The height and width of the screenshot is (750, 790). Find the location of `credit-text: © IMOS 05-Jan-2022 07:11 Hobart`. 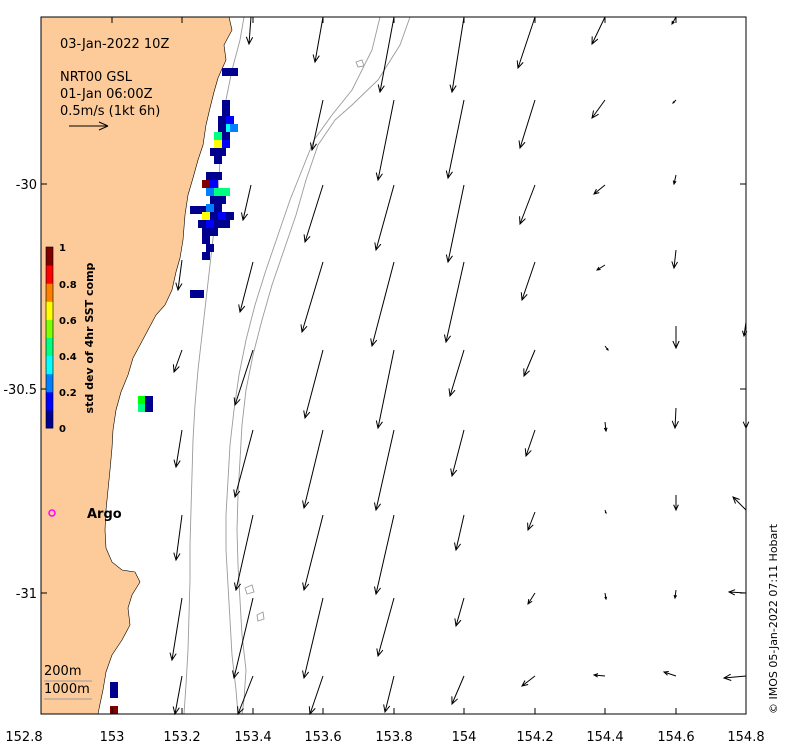

credit-text: © IMOS 05-Jan-2022 07:11 Hobart is located at coordinates (773, 618).